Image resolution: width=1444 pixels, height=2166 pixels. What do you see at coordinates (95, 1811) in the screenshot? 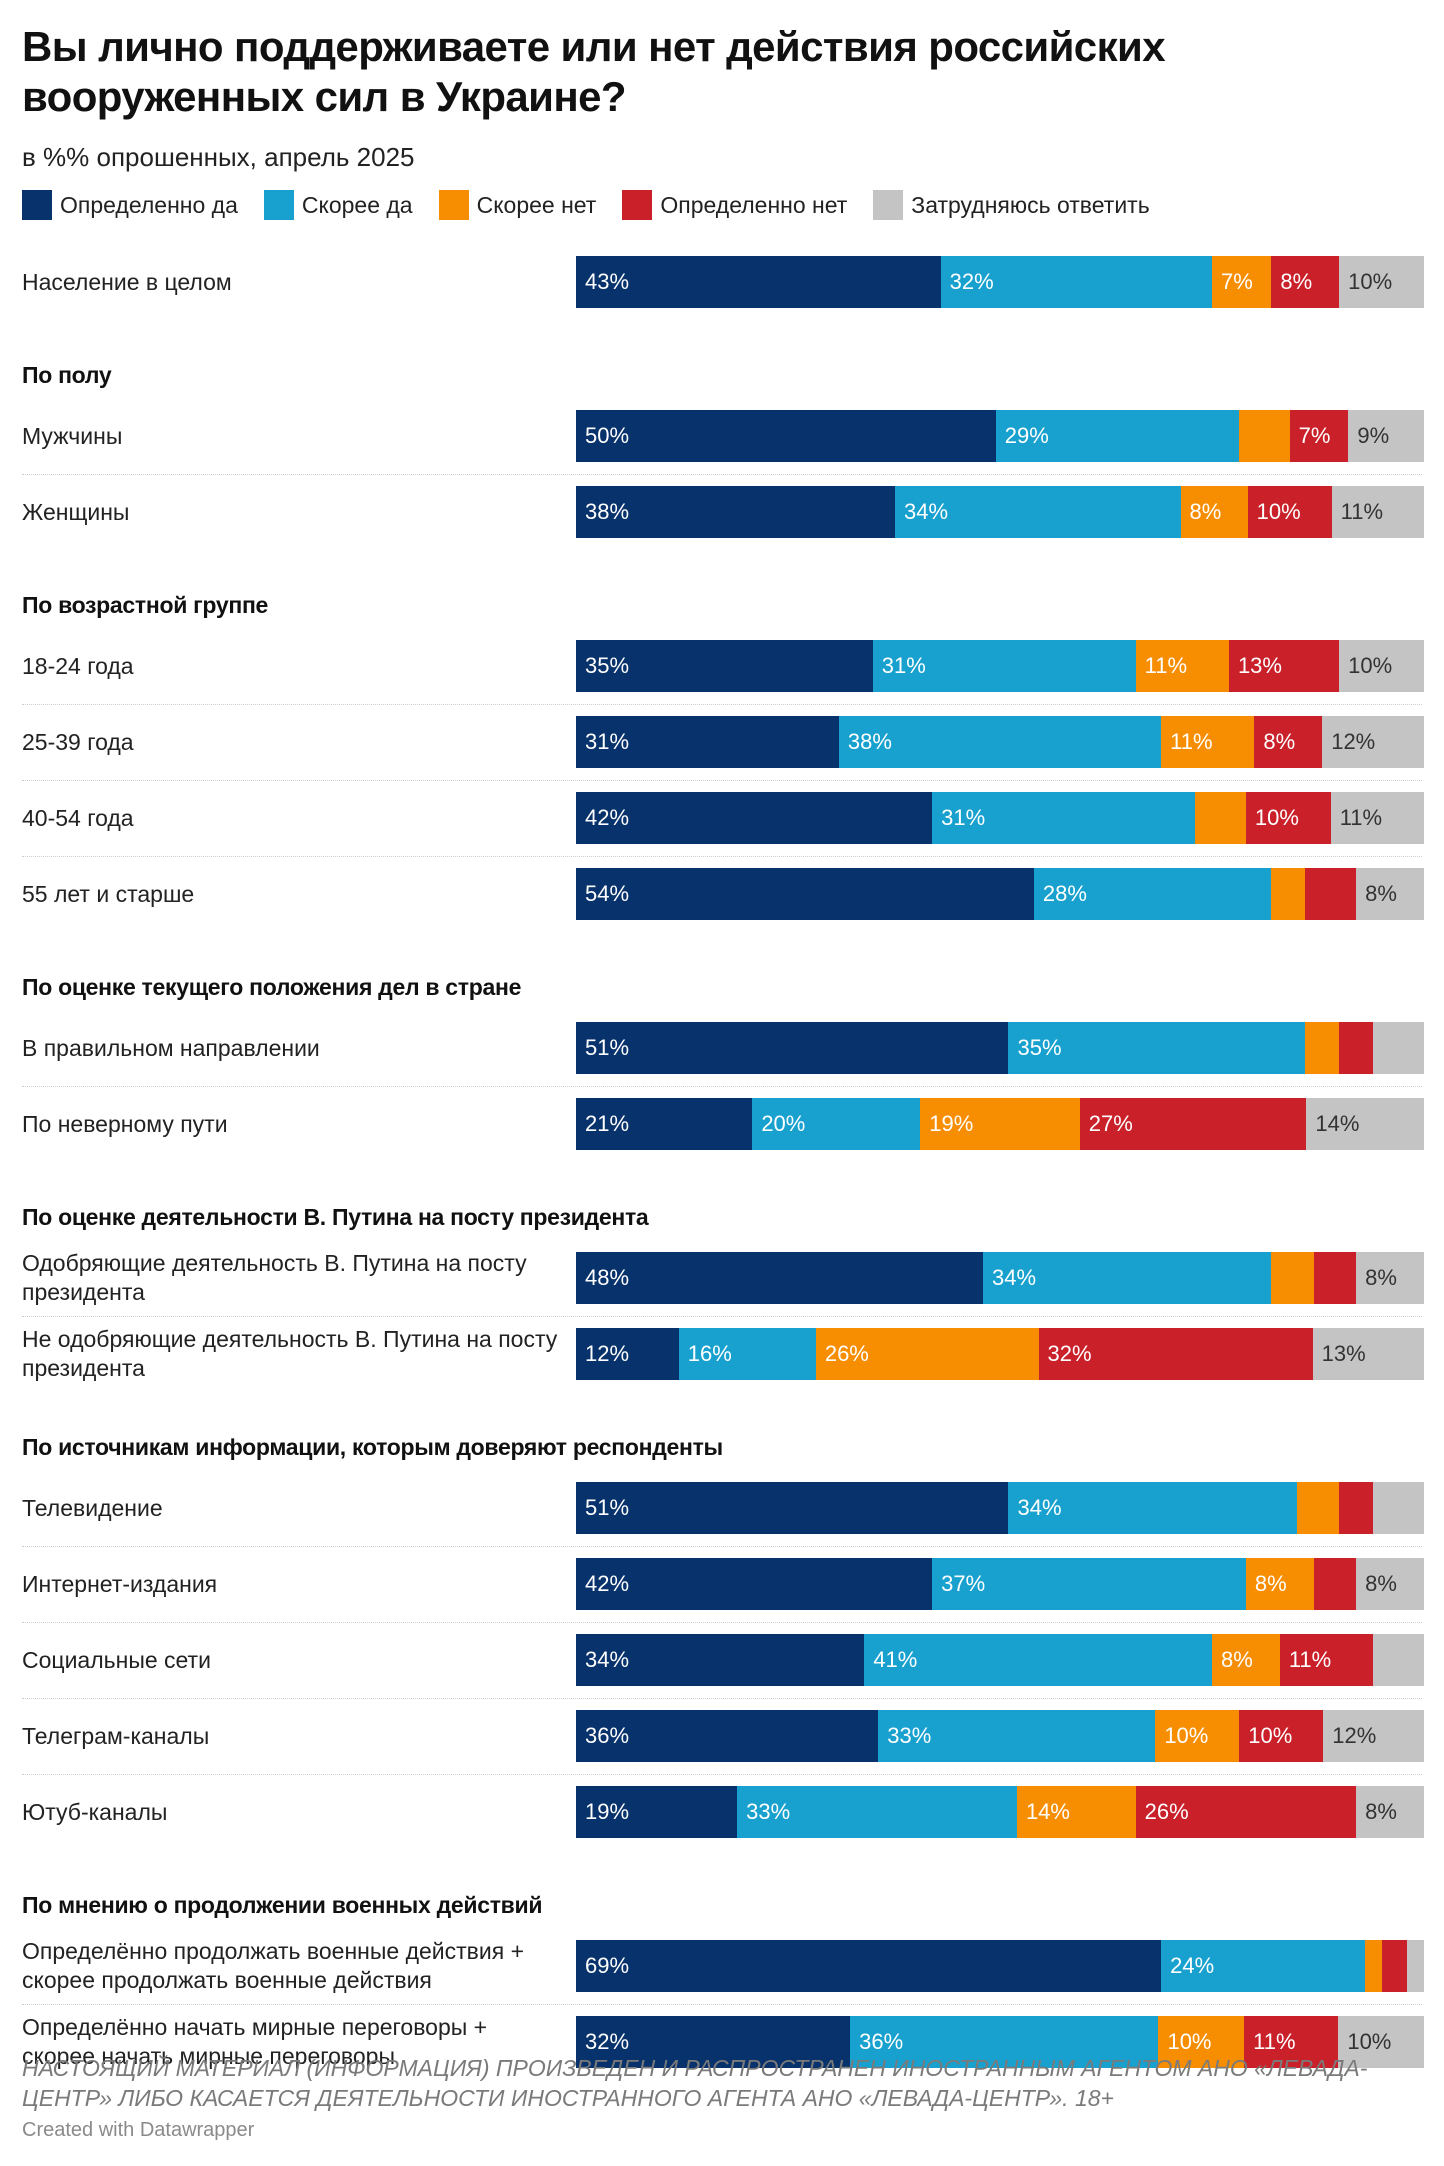
I see `row-label: Ютуб-каналы` at bounding box center [95, 1811].